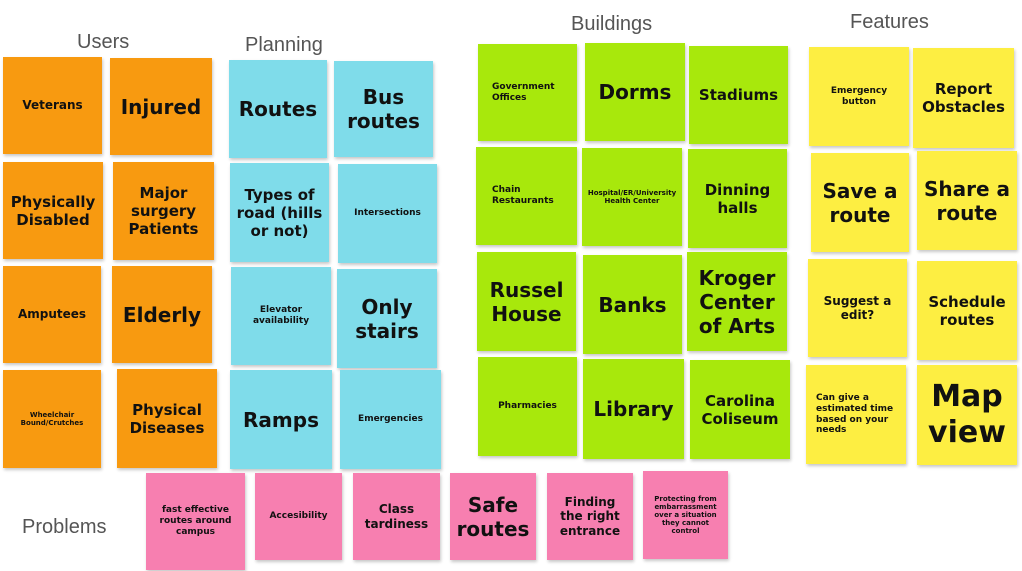  I want to click on sticky-note-users: Veterans, so click(52, 105).